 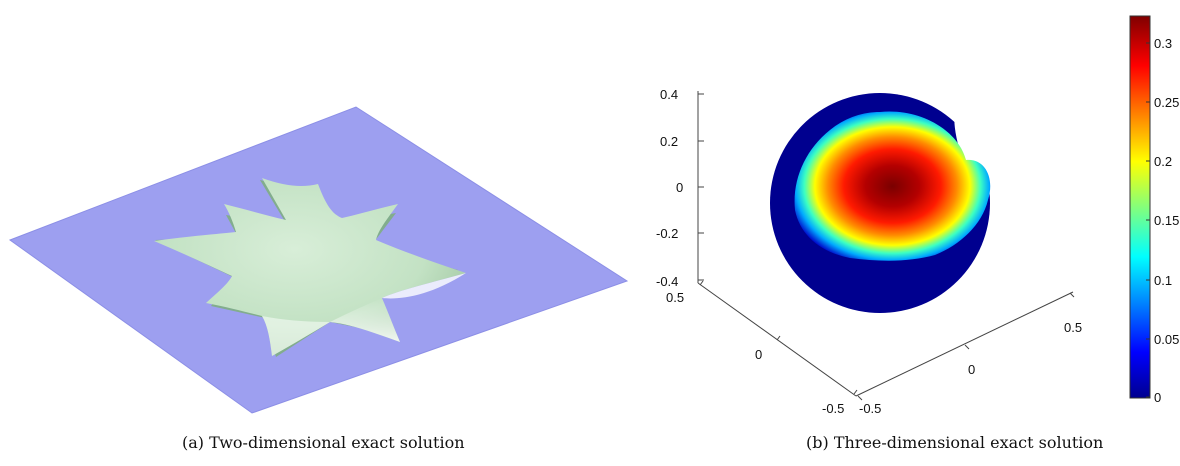 What do you see at coordinates (955, 442) in the screenshot?
I see `caption-b: (b) Three-dimensional exact solution` at bounding box center [955, 442].